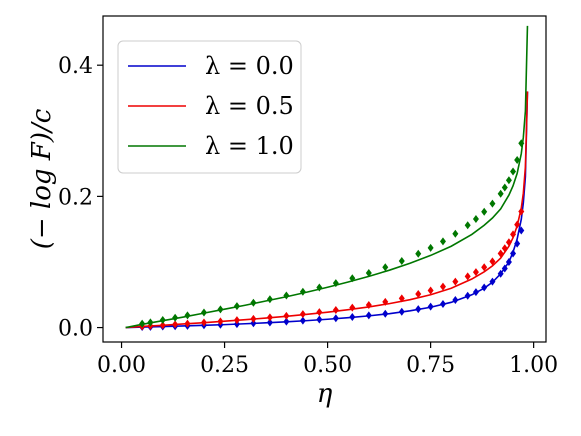 The image size is (581, 436). What do you see at coordinates (75, 66) in the screenshot?
I see `y-tick-label: 0.4` at bounding box center [75, 66].